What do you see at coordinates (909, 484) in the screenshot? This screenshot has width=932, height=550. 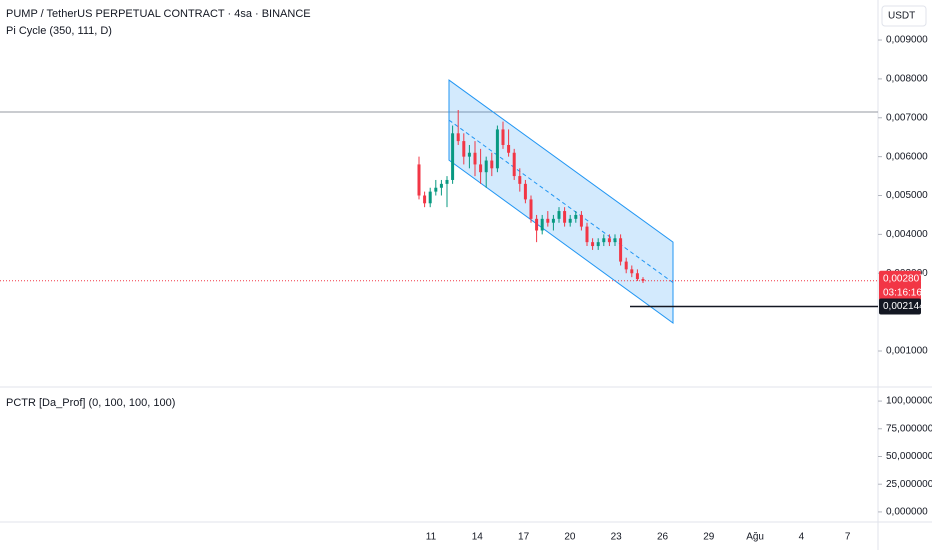 I see `y-tick-label: 25,000000` at bounding box center [909, 484].